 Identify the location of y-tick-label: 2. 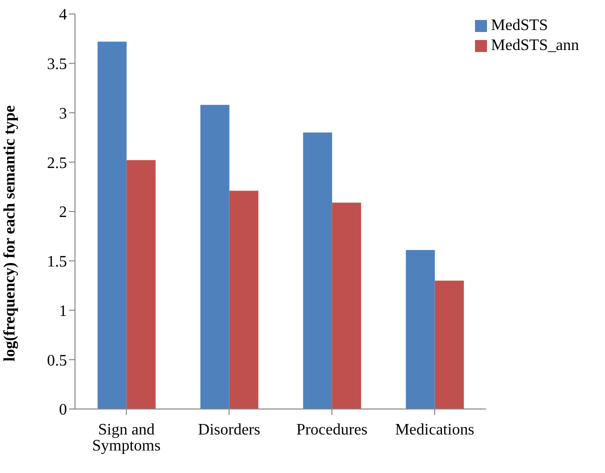
(63, 213).